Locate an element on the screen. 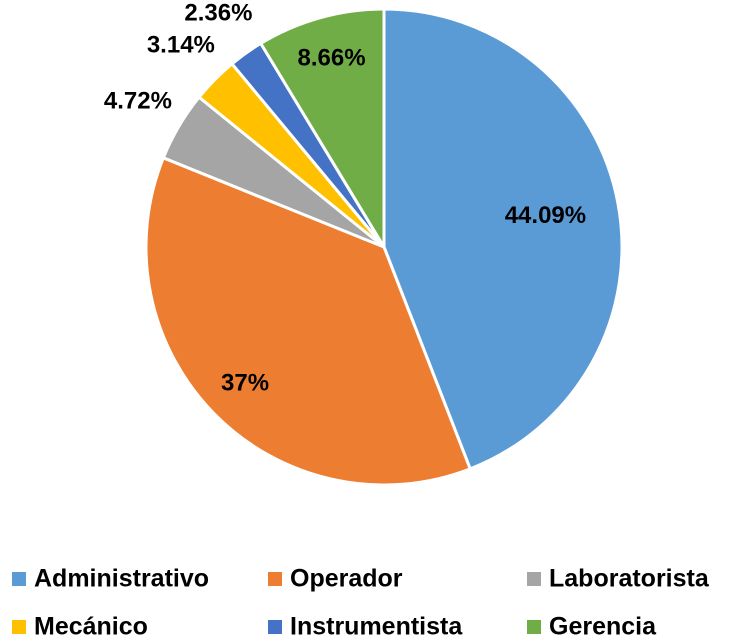 The height and width of the screenshot is (644, 753). data-label: 3.14% is located at coordinates (181, 45).